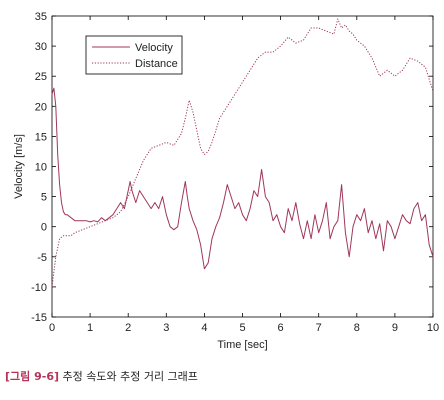  What do you see at coordinates (433, 328) in the screenshot?
I see `x-tick-label: 10` at bounding box center [433, 328].